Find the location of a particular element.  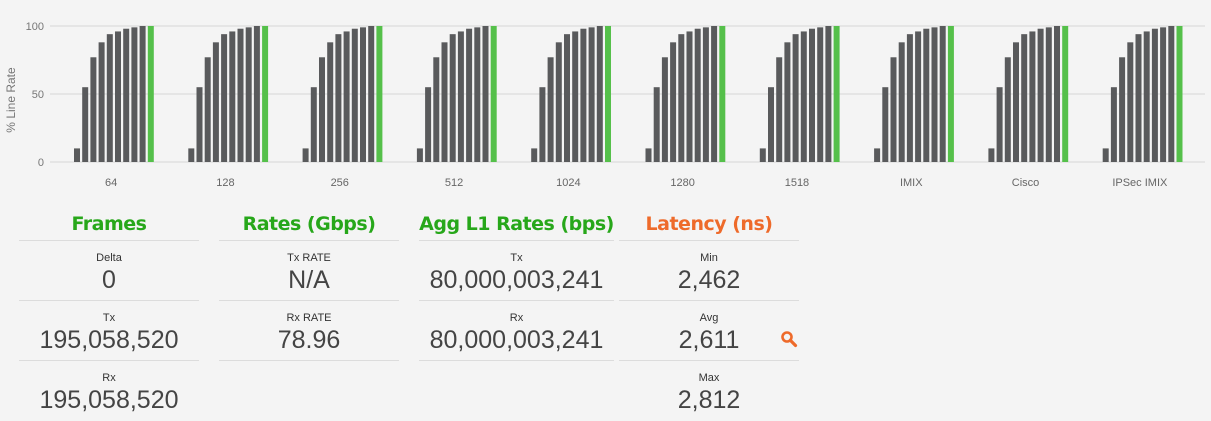

stat-rx: Rx 195,058,520 is located at coordinates (109, 391).